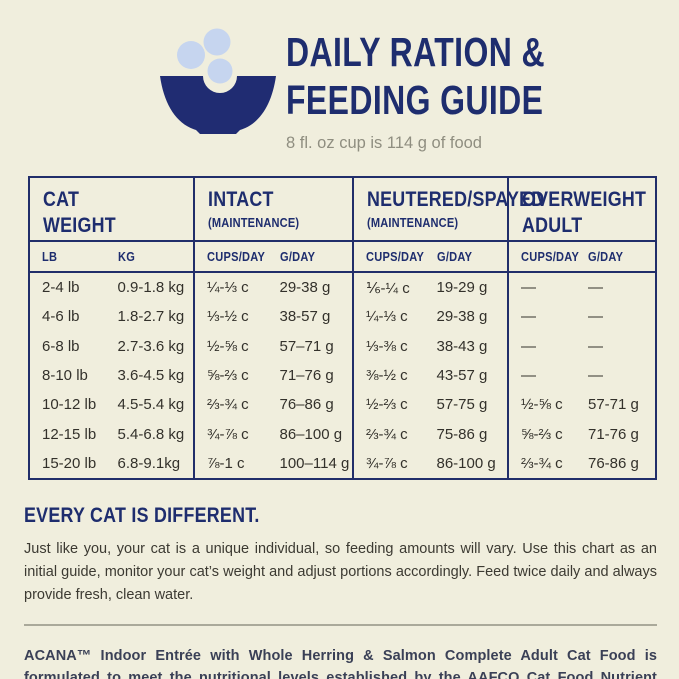  What do you see at coordinates (151, 288) in the screenshot?
I see `cell-kg: 0.9-1.8 kg` at bounding box center [151, 288].